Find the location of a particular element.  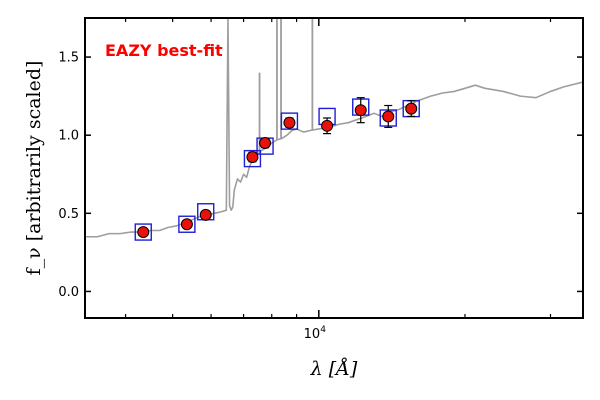

y-tick-label: 1.5 is located at coordinates (68, 58).